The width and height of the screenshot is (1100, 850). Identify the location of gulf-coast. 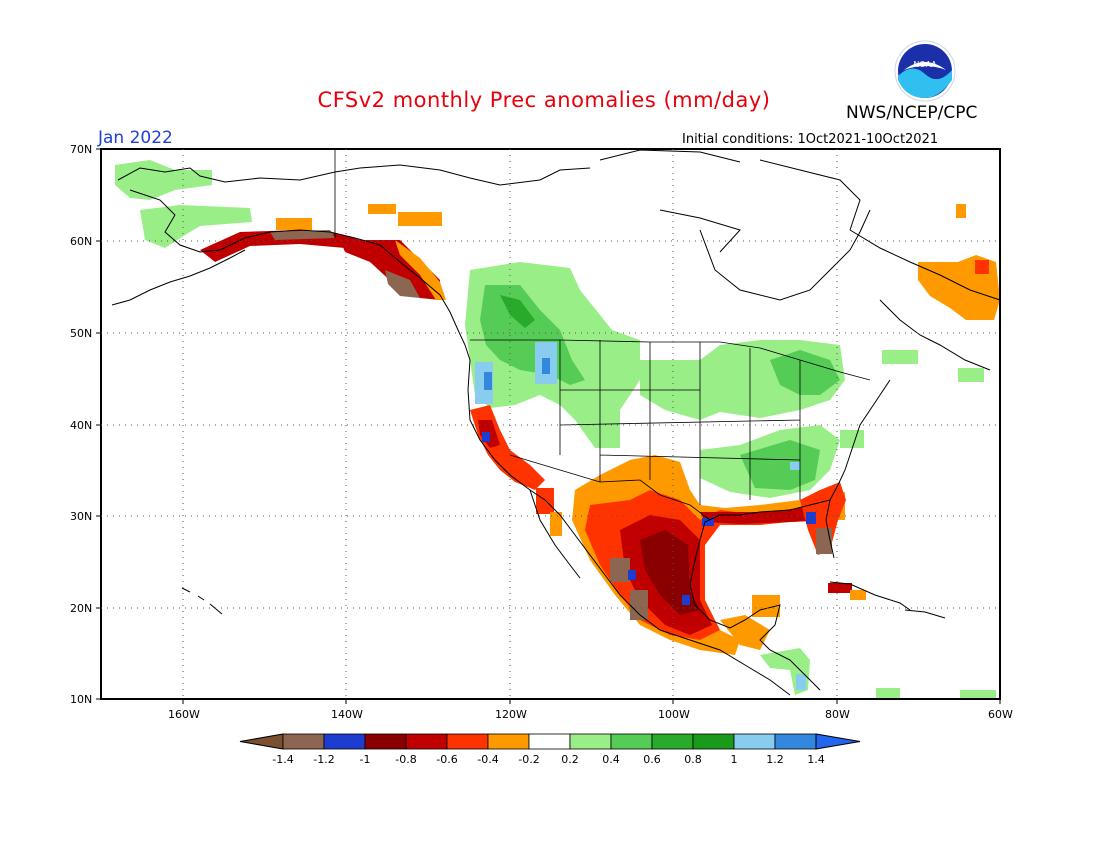
(760, 595).